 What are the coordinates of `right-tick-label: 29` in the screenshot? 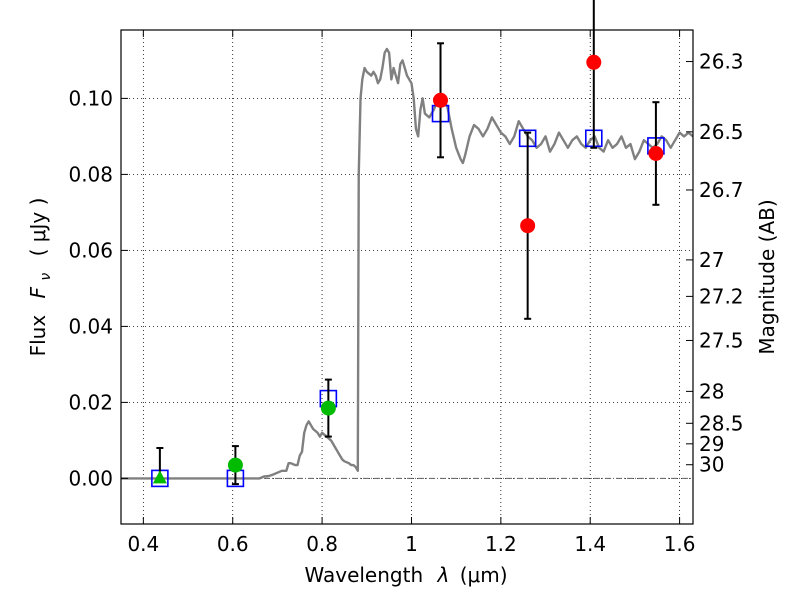 It's located at (711, 444).